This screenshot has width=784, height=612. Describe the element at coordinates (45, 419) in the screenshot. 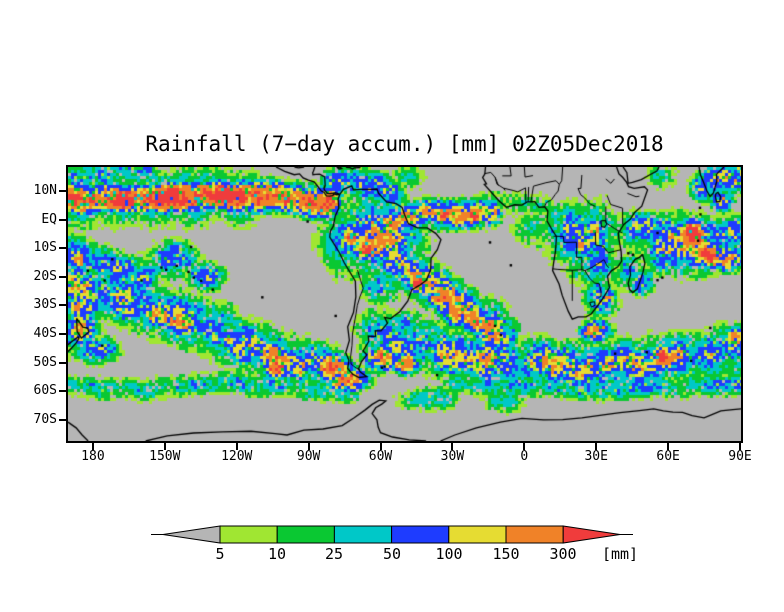

I see `y-axis-tick-label: 70S` at that location.